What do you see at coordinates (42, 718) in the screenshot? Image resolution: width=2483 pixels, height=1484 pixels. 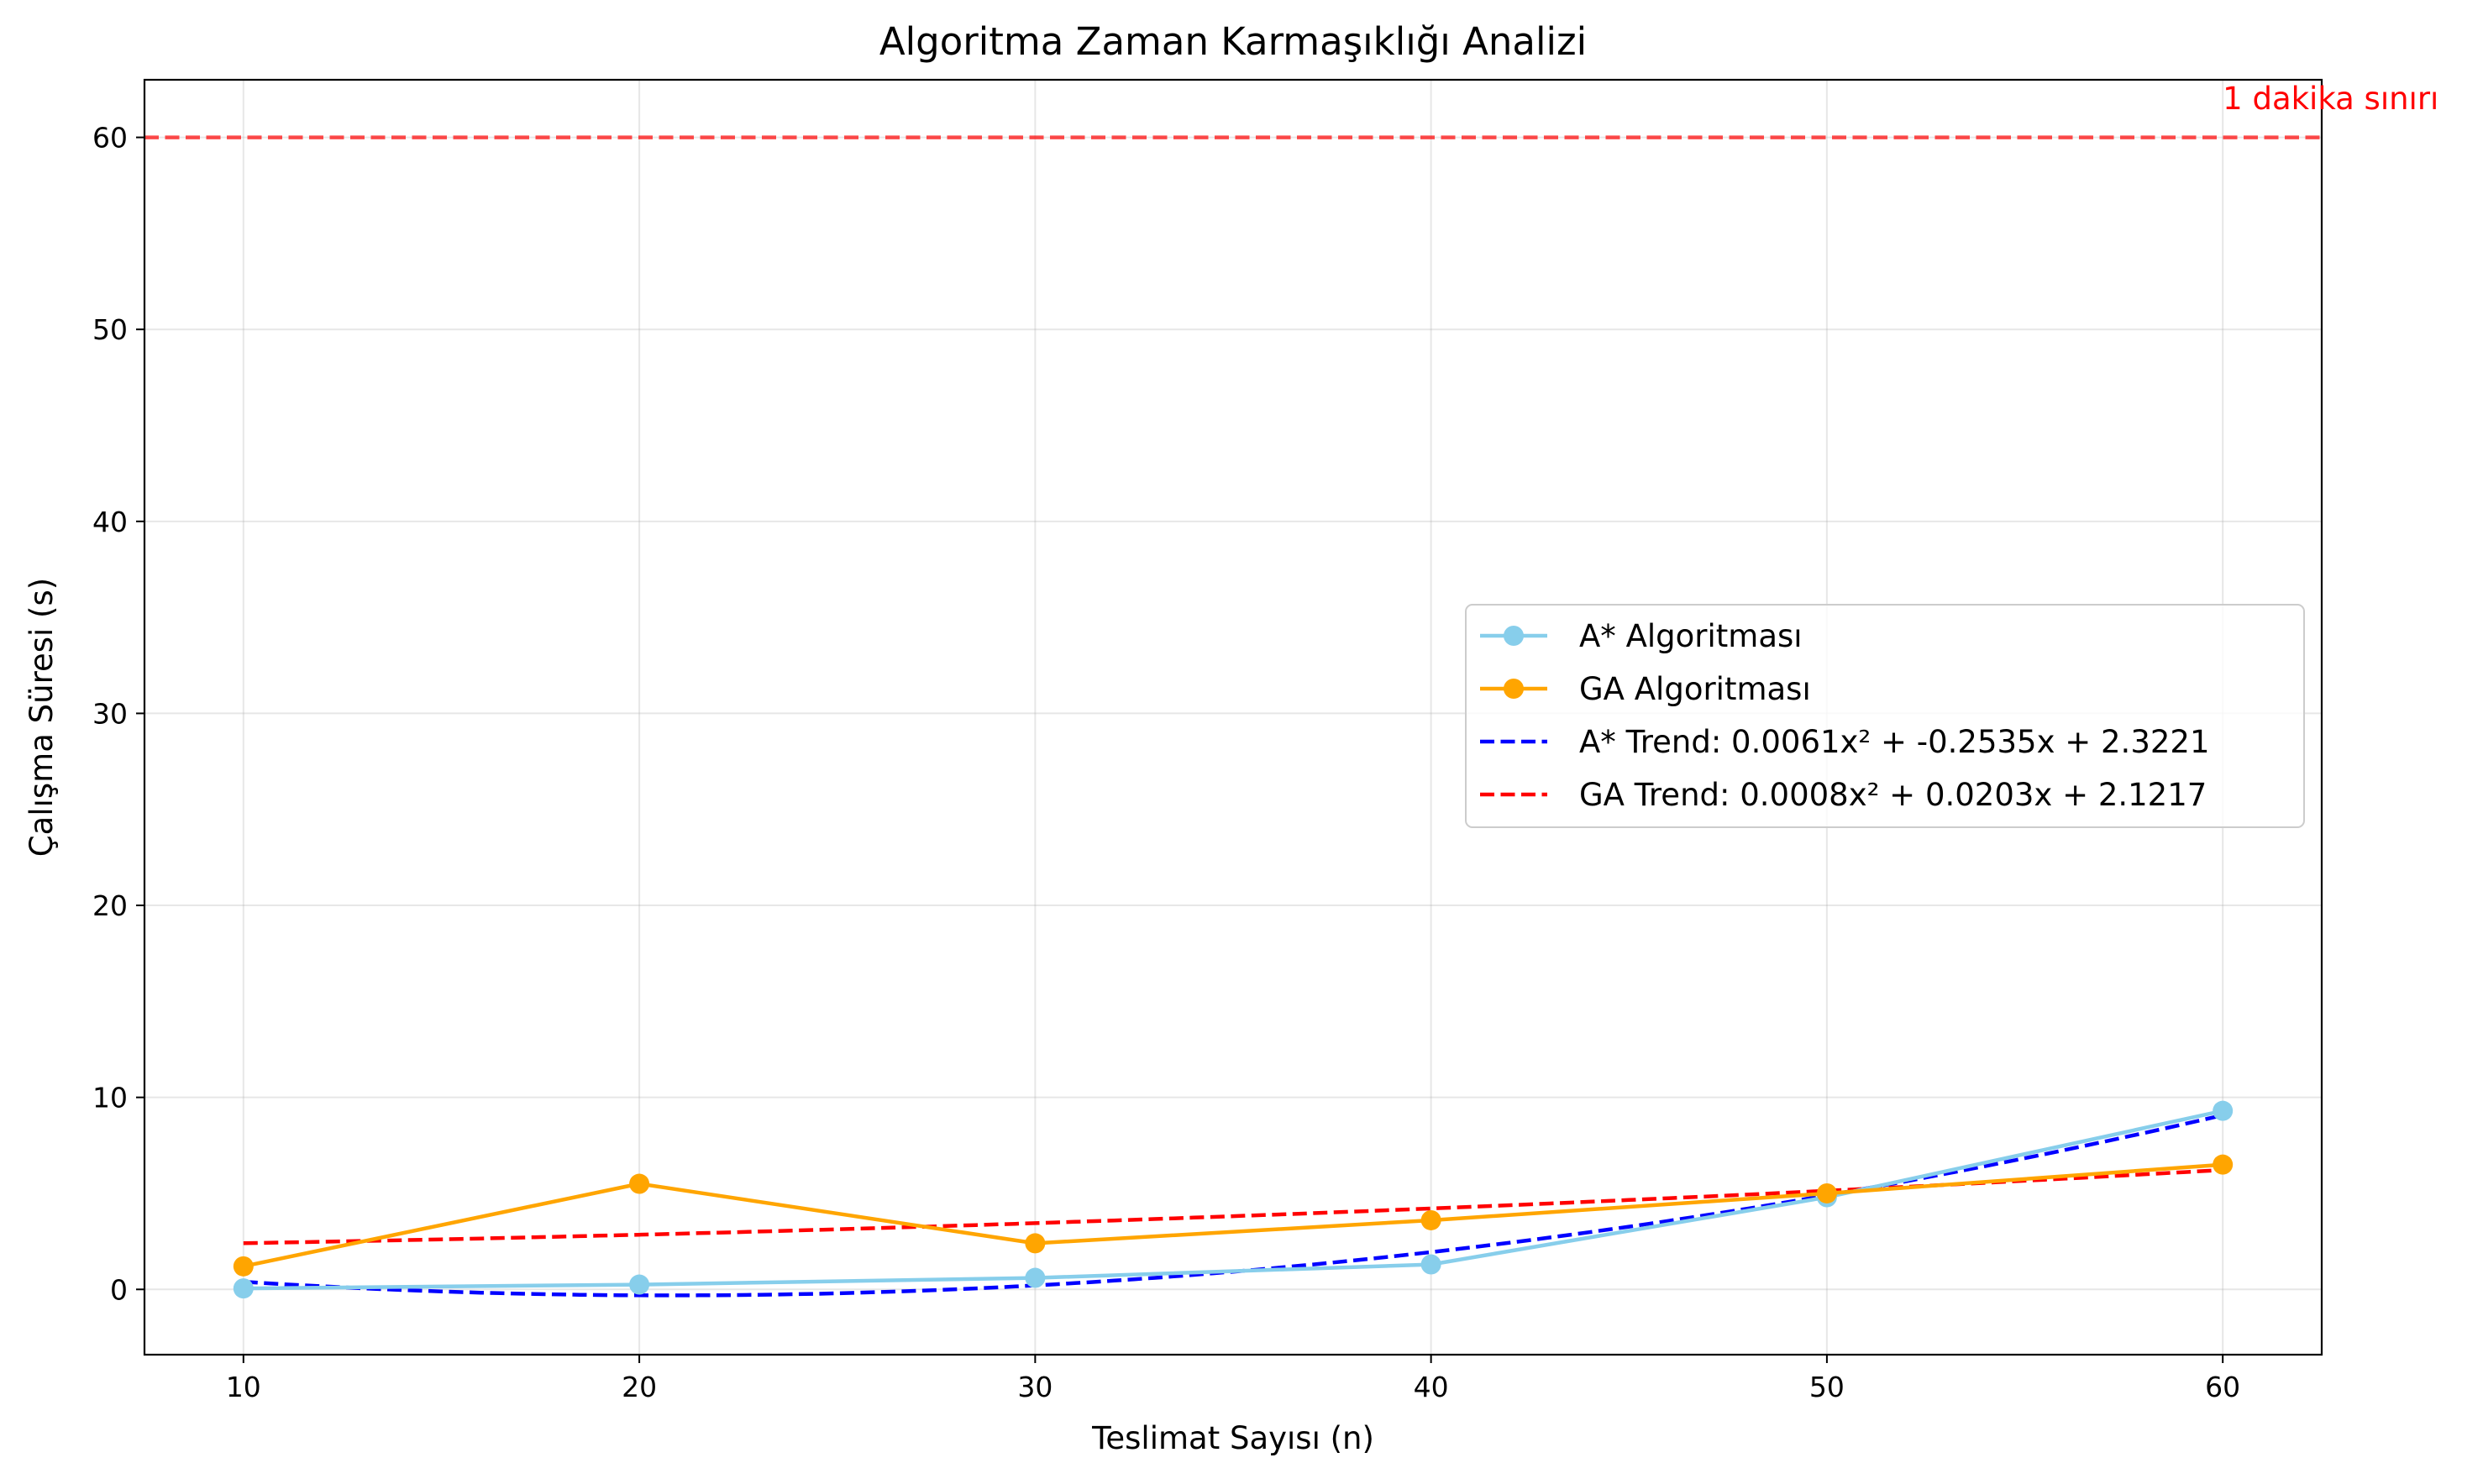 I see `y-axis-label: Çalışma Süresi (s)` at bounding box center [42, 718].